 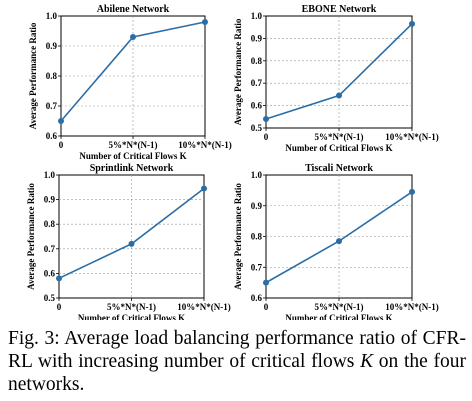 I want to click on panel-title: Sprintlink Network, so click(x=132, y=168).